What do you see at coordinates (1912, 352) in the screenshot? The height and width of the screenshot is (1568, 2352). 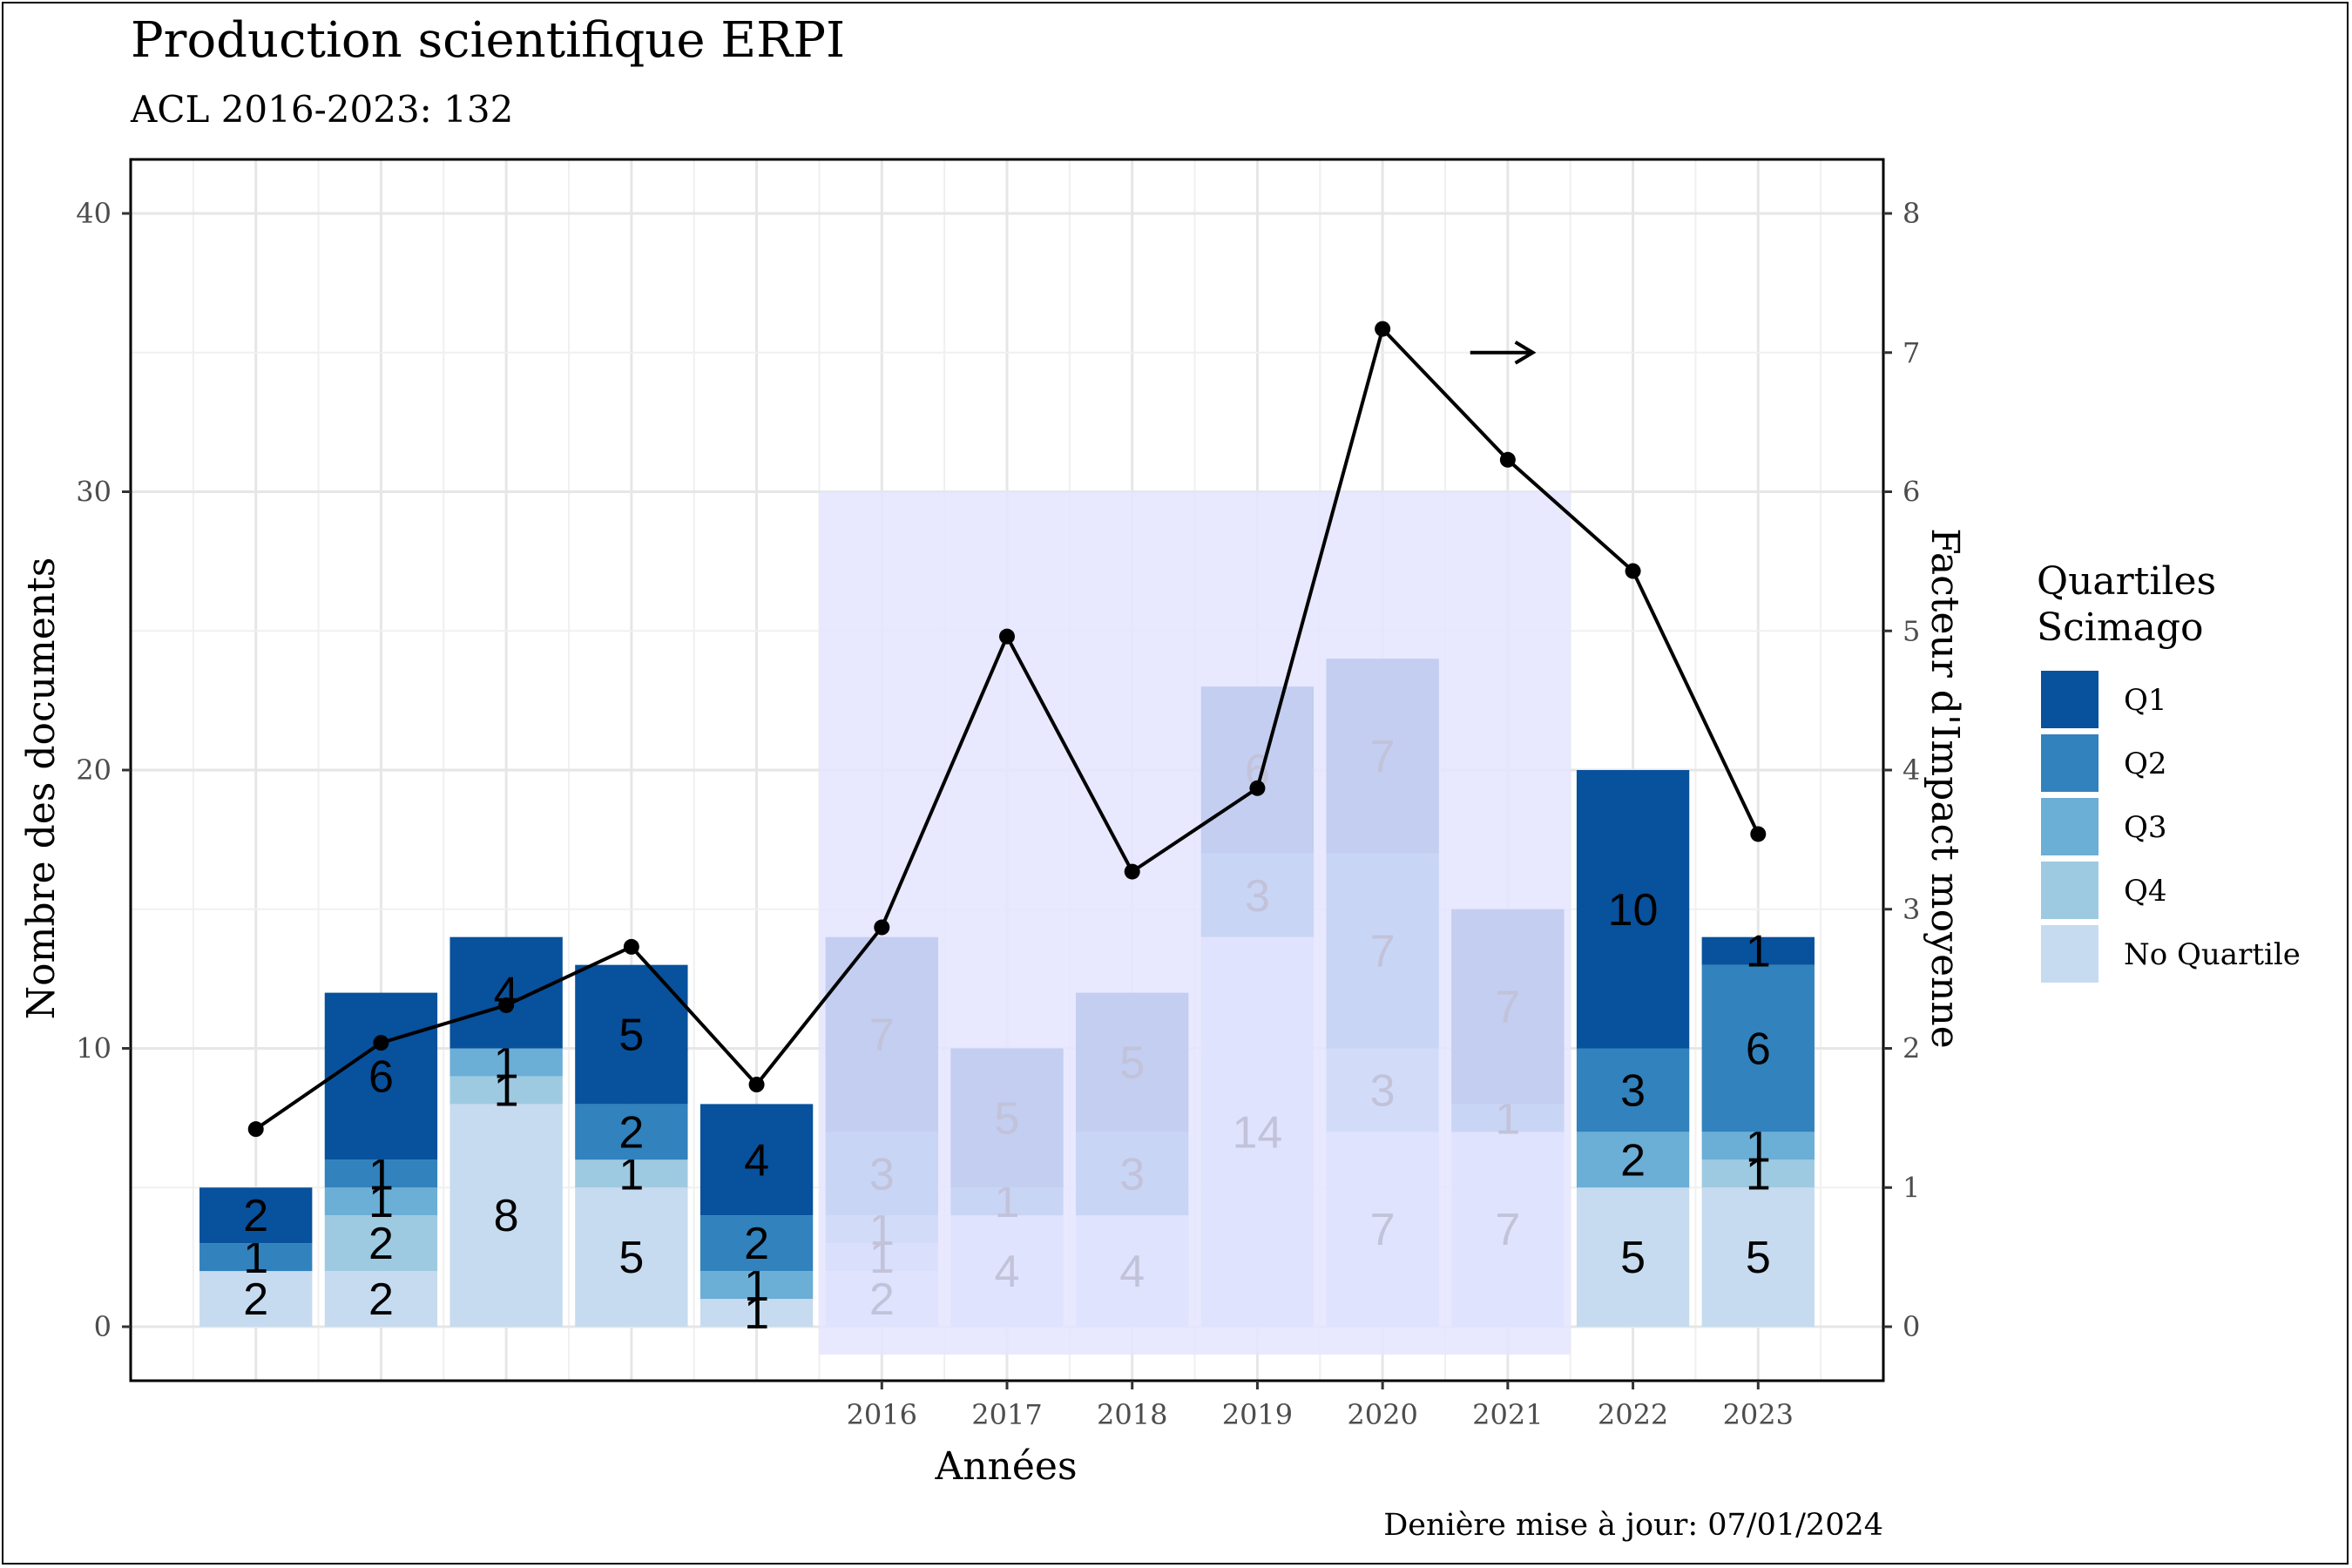 I see `y2-axis-tick-label: 7` at bounding box center [1912, 352].